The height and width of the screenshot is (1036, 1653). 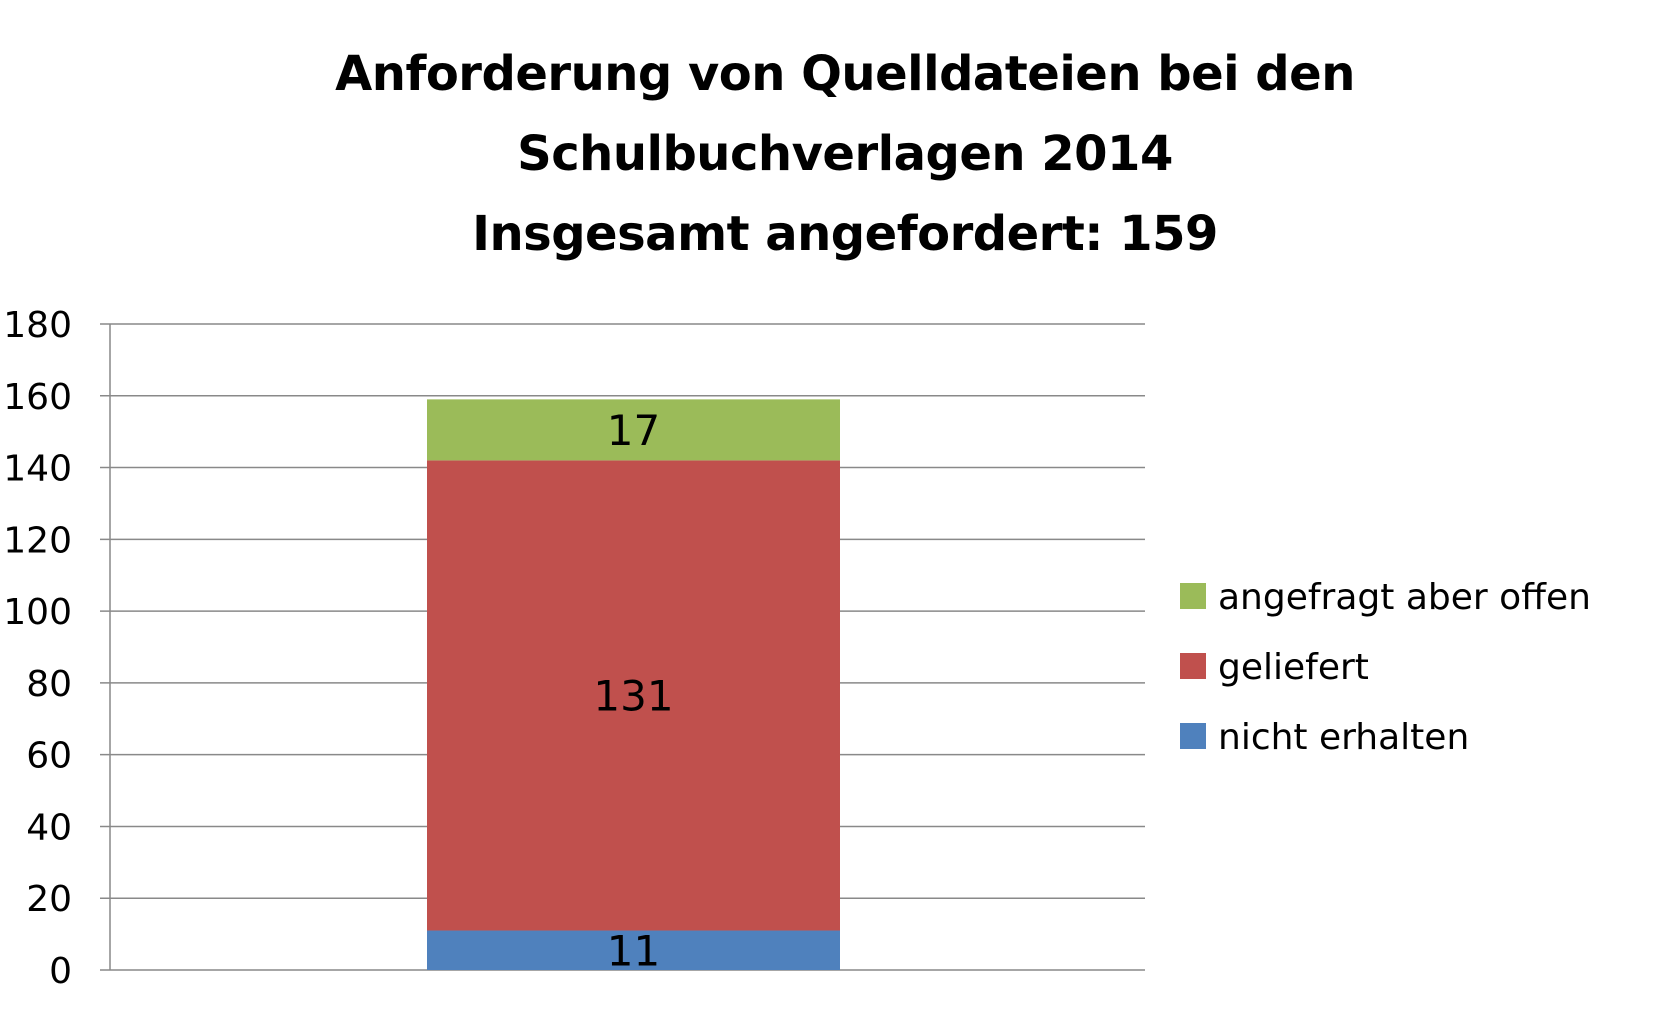 I want to click on y-axis: 0 20 40 60 80 100 120 140 160 180, so click(x=57, y=648).